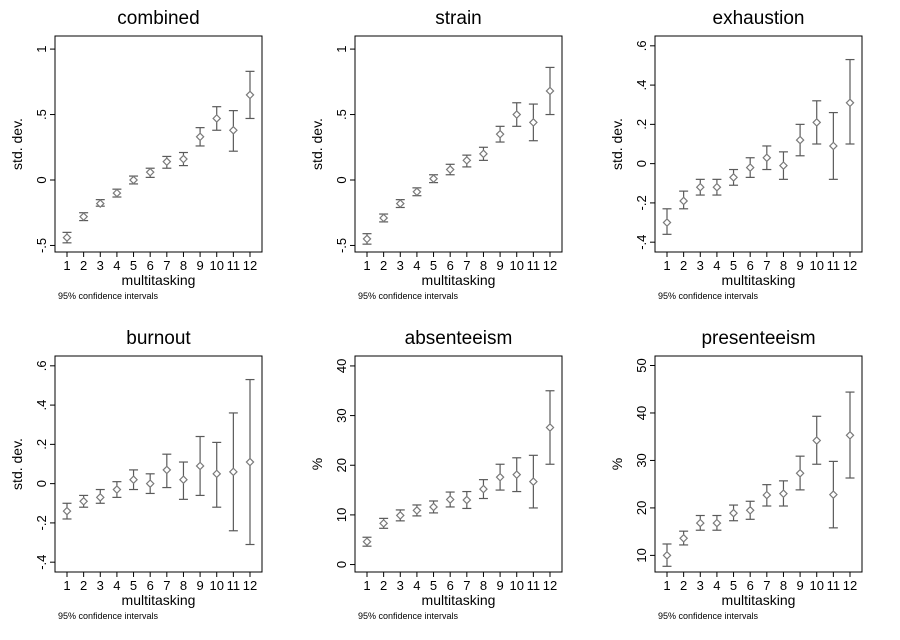 The height and width of the screenshot is (640, 900). Describe the element at coordinates (641, 45) in the screenshot. I see `y-tick-label: .6` at that location.